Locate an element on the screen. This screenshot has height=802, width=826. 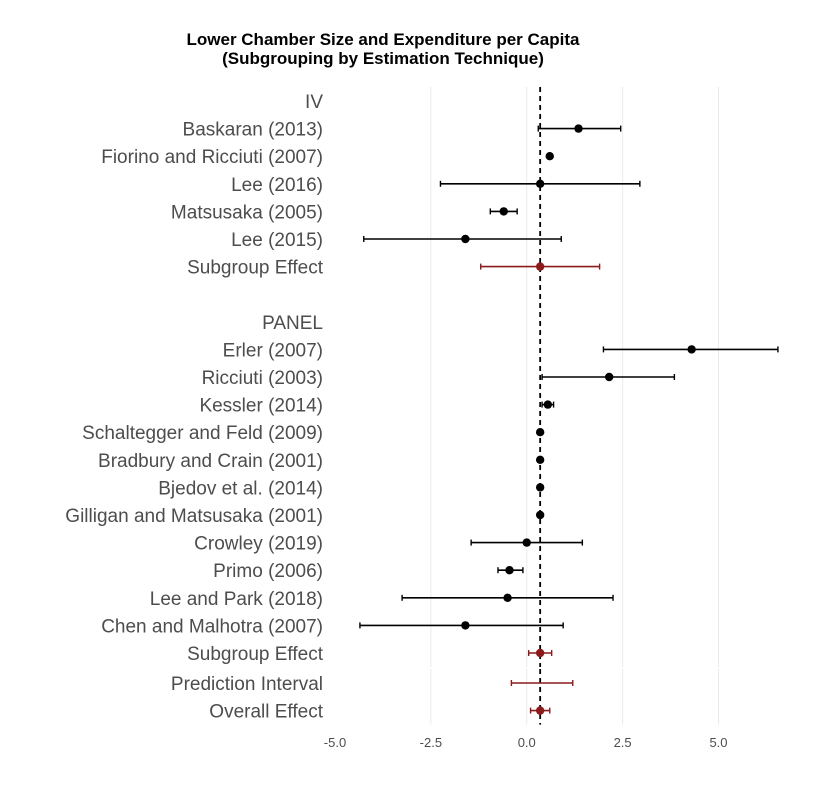
row-label: Crowley (2019) is located at coordinates (258, 544).